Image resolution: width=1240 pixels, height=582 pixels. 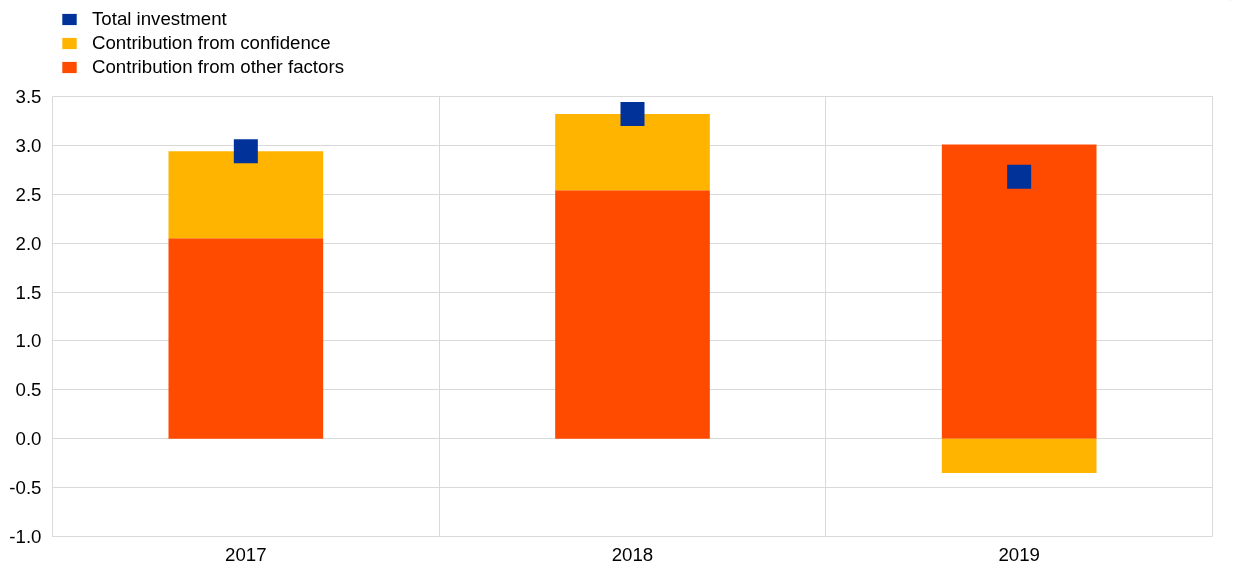 I want to click on x-tick-label: 2018, so click(x=632, y=554).